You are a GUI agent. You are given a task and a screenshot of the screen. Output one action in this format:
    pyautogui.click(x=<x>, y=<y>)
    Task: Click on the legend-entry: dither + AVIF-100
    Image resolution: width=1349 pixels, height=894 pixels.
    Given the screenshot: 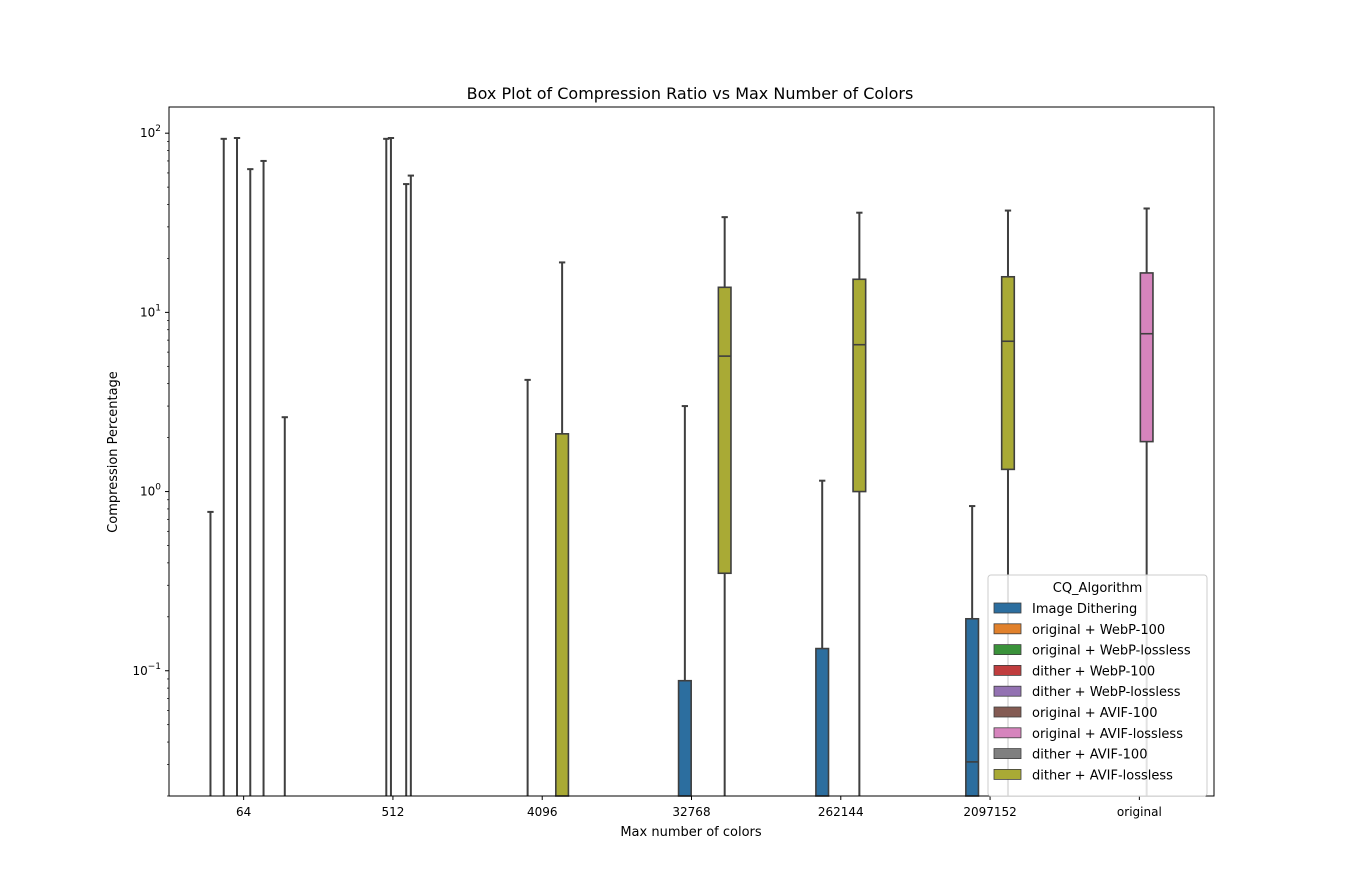 What is the action you would take?
    pyautogui.click(x=1089, y=755)
    